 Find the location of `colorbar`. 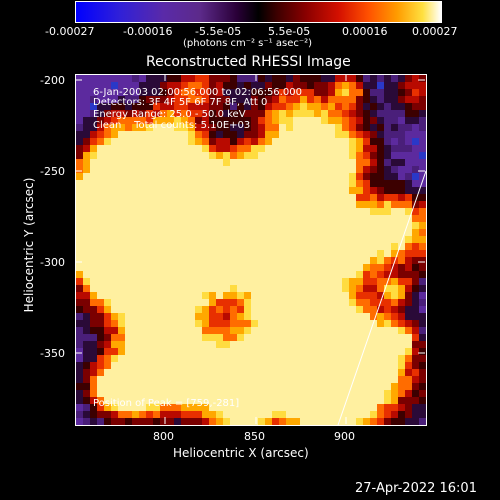

colorbar is located at coordinates (258, 12).